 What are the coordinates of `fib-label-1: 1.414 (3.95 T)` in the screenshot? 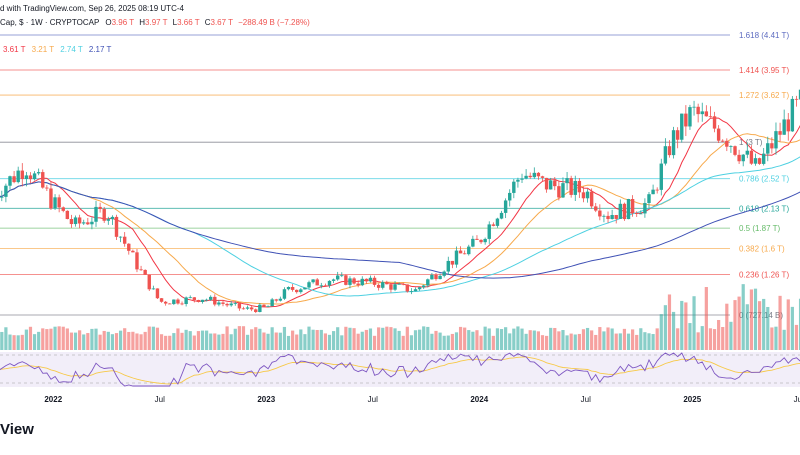 It's located at (764, 70).